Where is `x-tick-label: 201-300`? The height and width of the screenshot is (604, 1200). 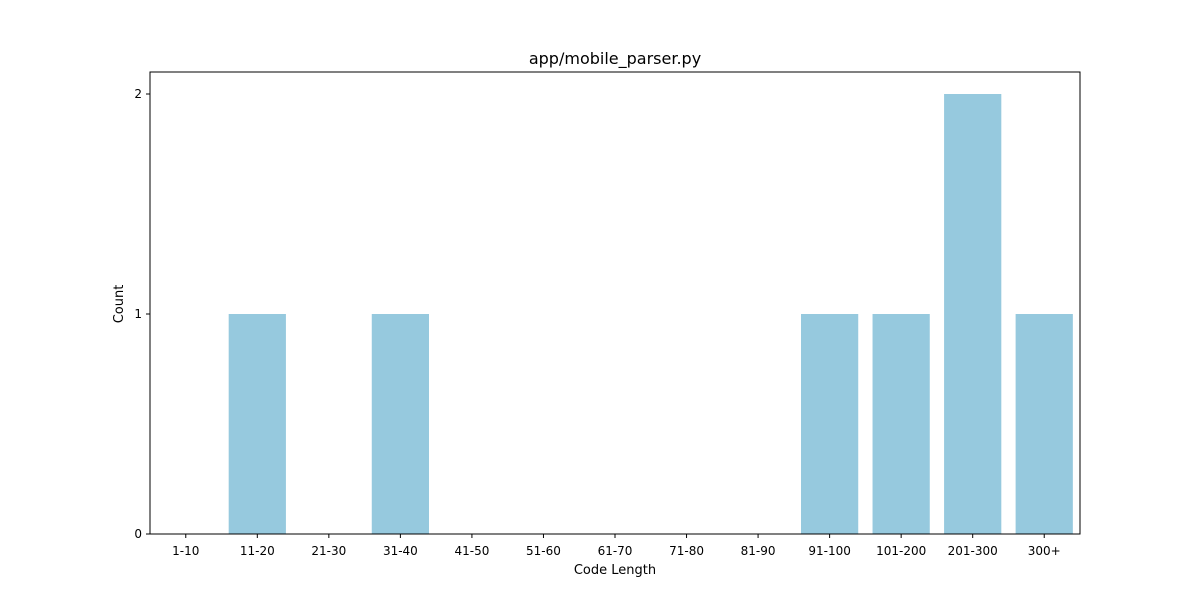 x-tick-label: 201-300 is located at coordinates (973, 551).